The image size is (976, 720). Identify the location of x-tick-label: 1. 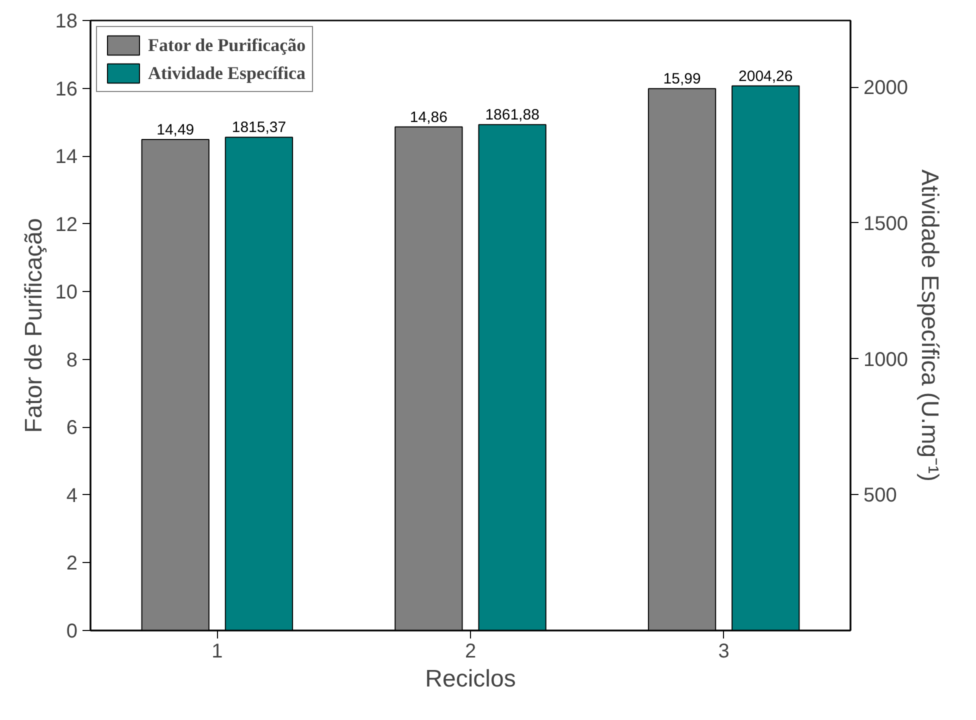
(217, 651).